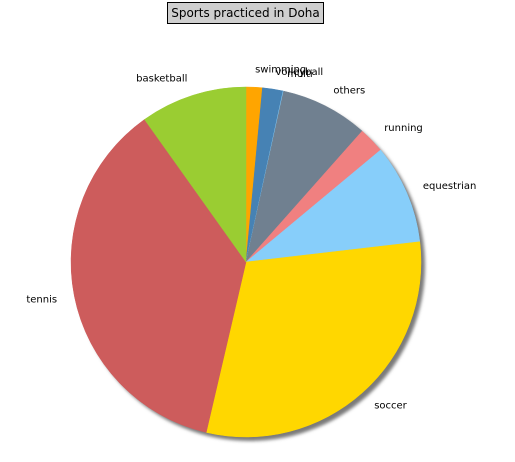  What do you see at coordinates (390, 406) in the screenshot?
I see `slice-label-soccer: soccer` at bounding box center [390, 406].